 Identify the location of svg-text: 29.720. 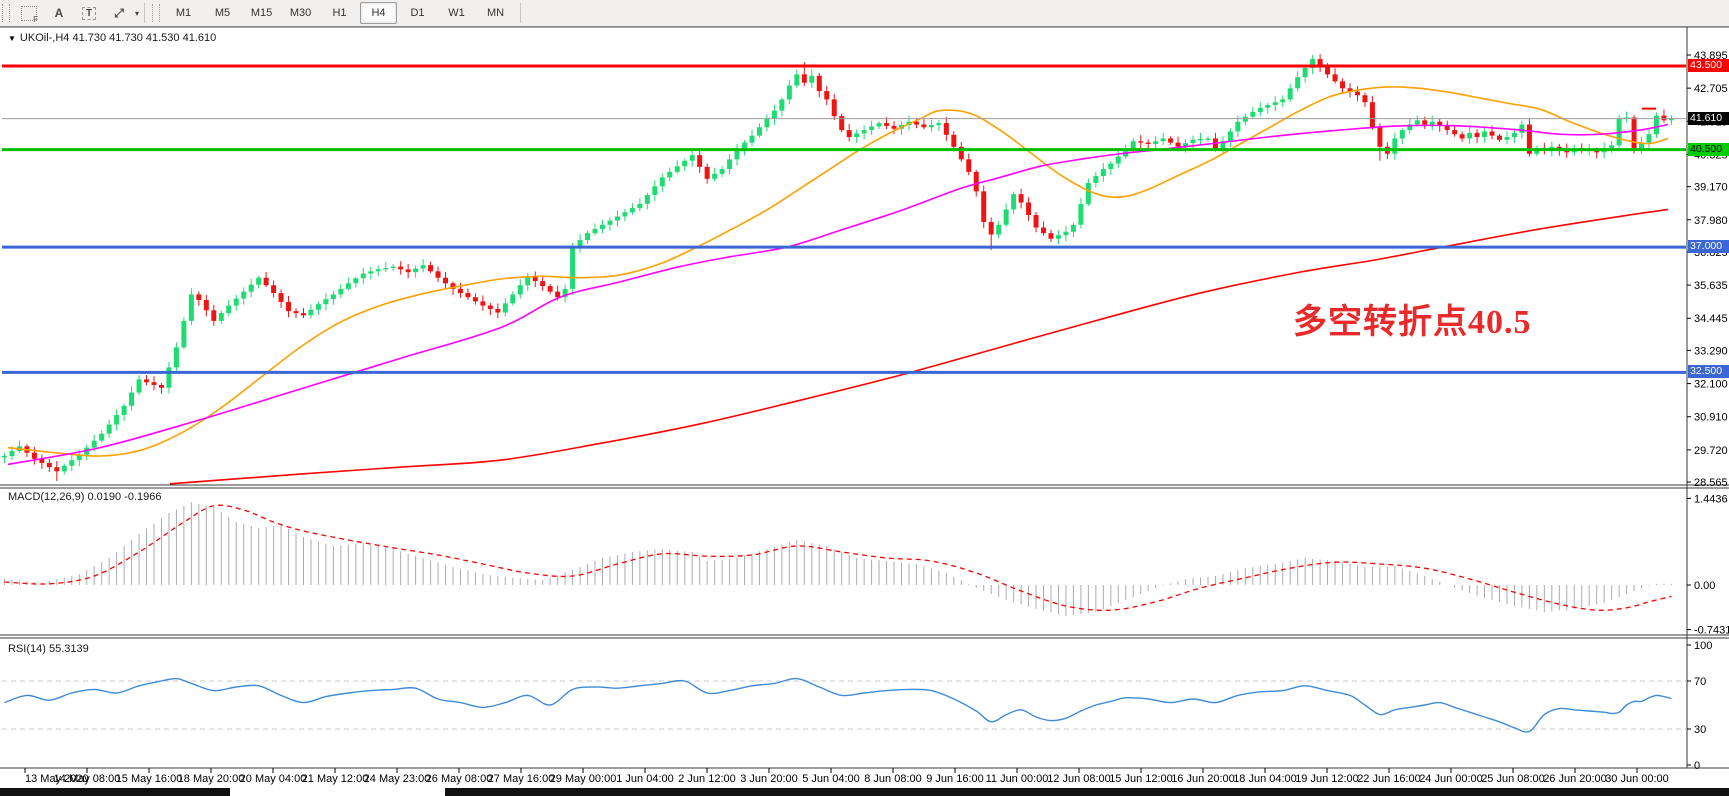
(1711, 451).